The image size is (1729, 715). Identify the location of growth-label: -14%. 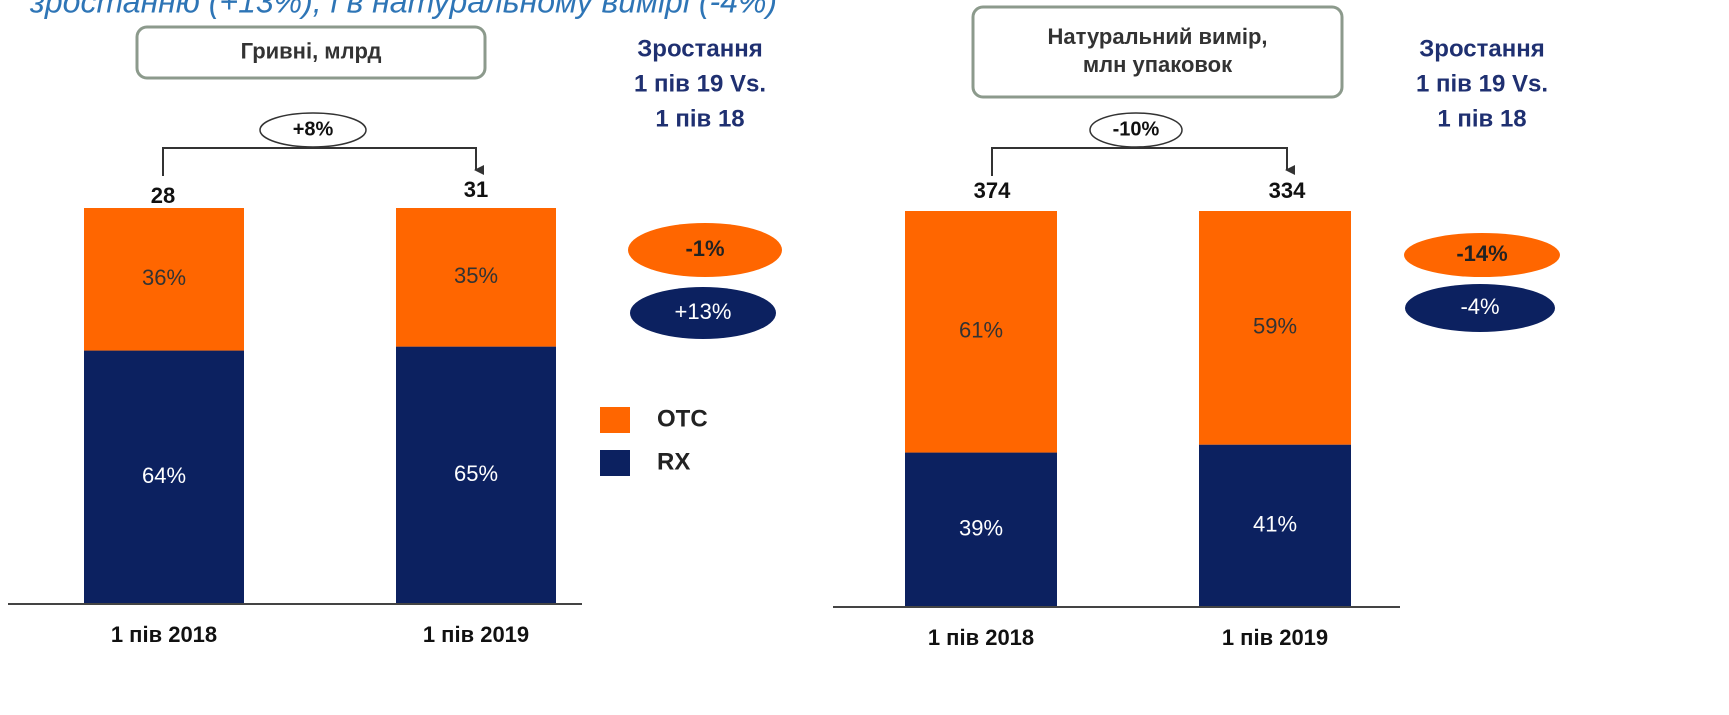
(1481, 253).